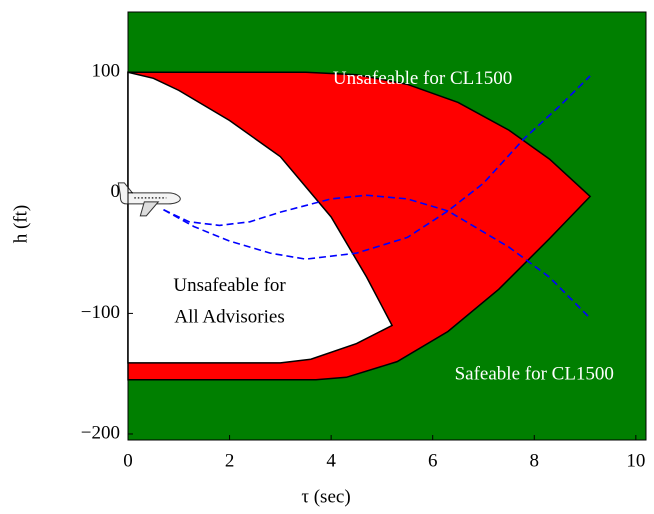 This screenshot has width=654, height=514. I want to click on x-axis-label: τ (sec), so click(325, 496).